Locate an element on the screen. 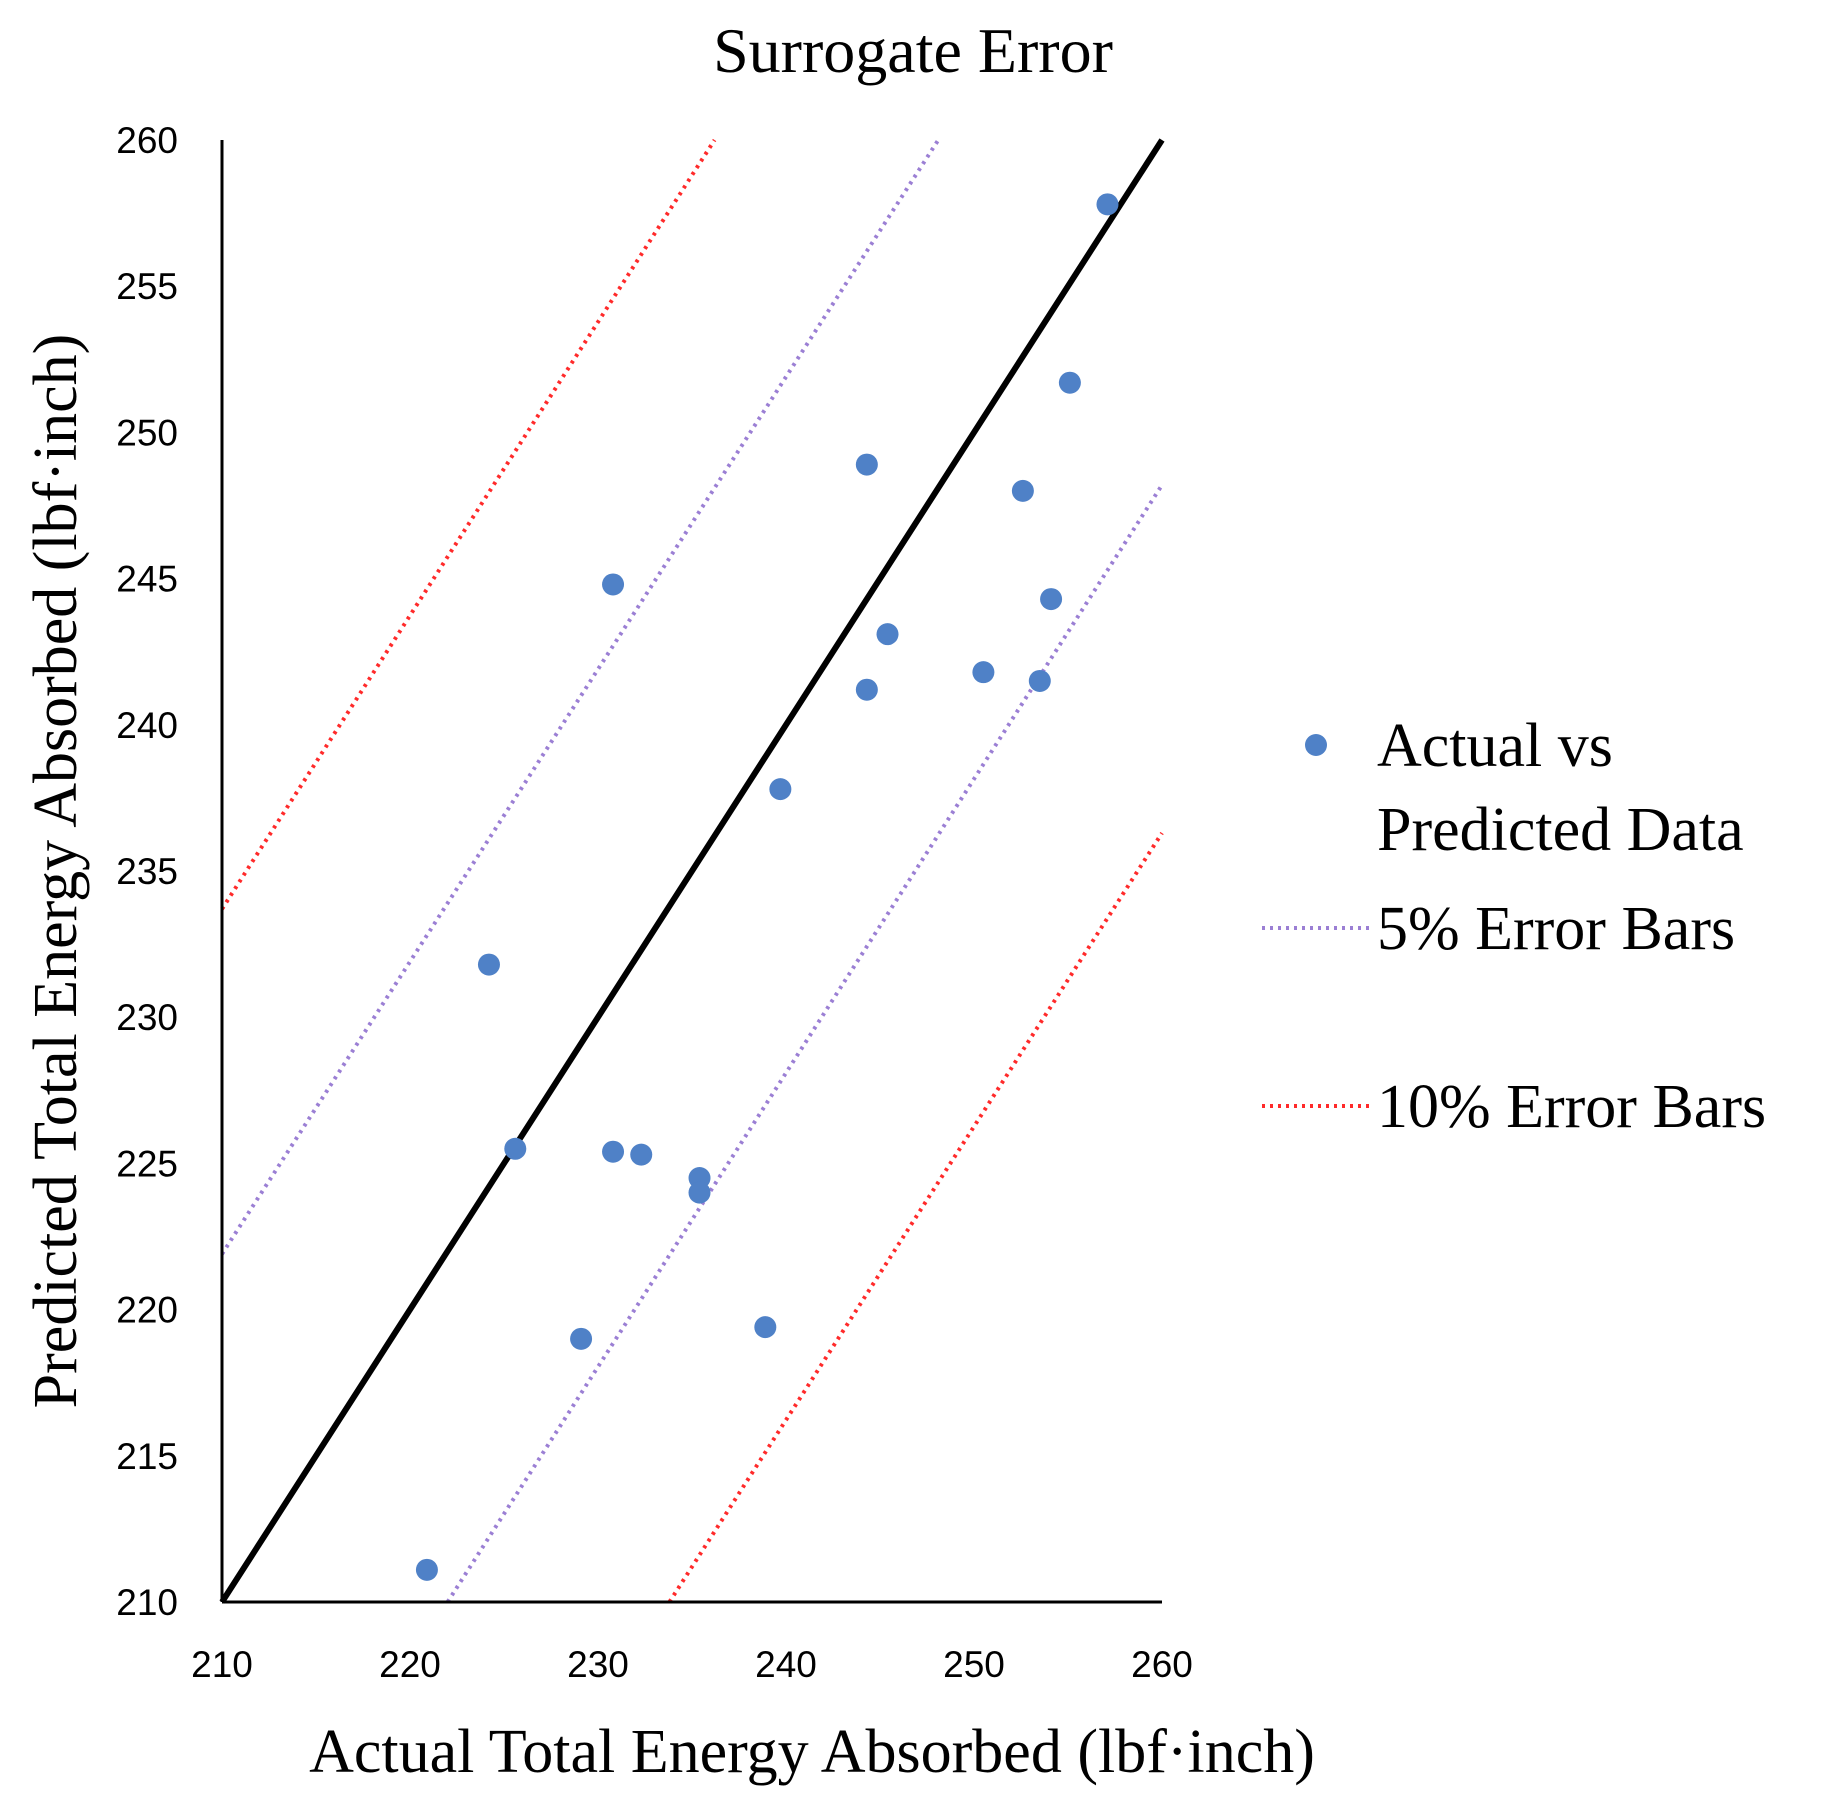 Image resolution: width=1827 pixels, height=1802 pixels. y-tick-label: 255 is located at coordinates (147, 286).